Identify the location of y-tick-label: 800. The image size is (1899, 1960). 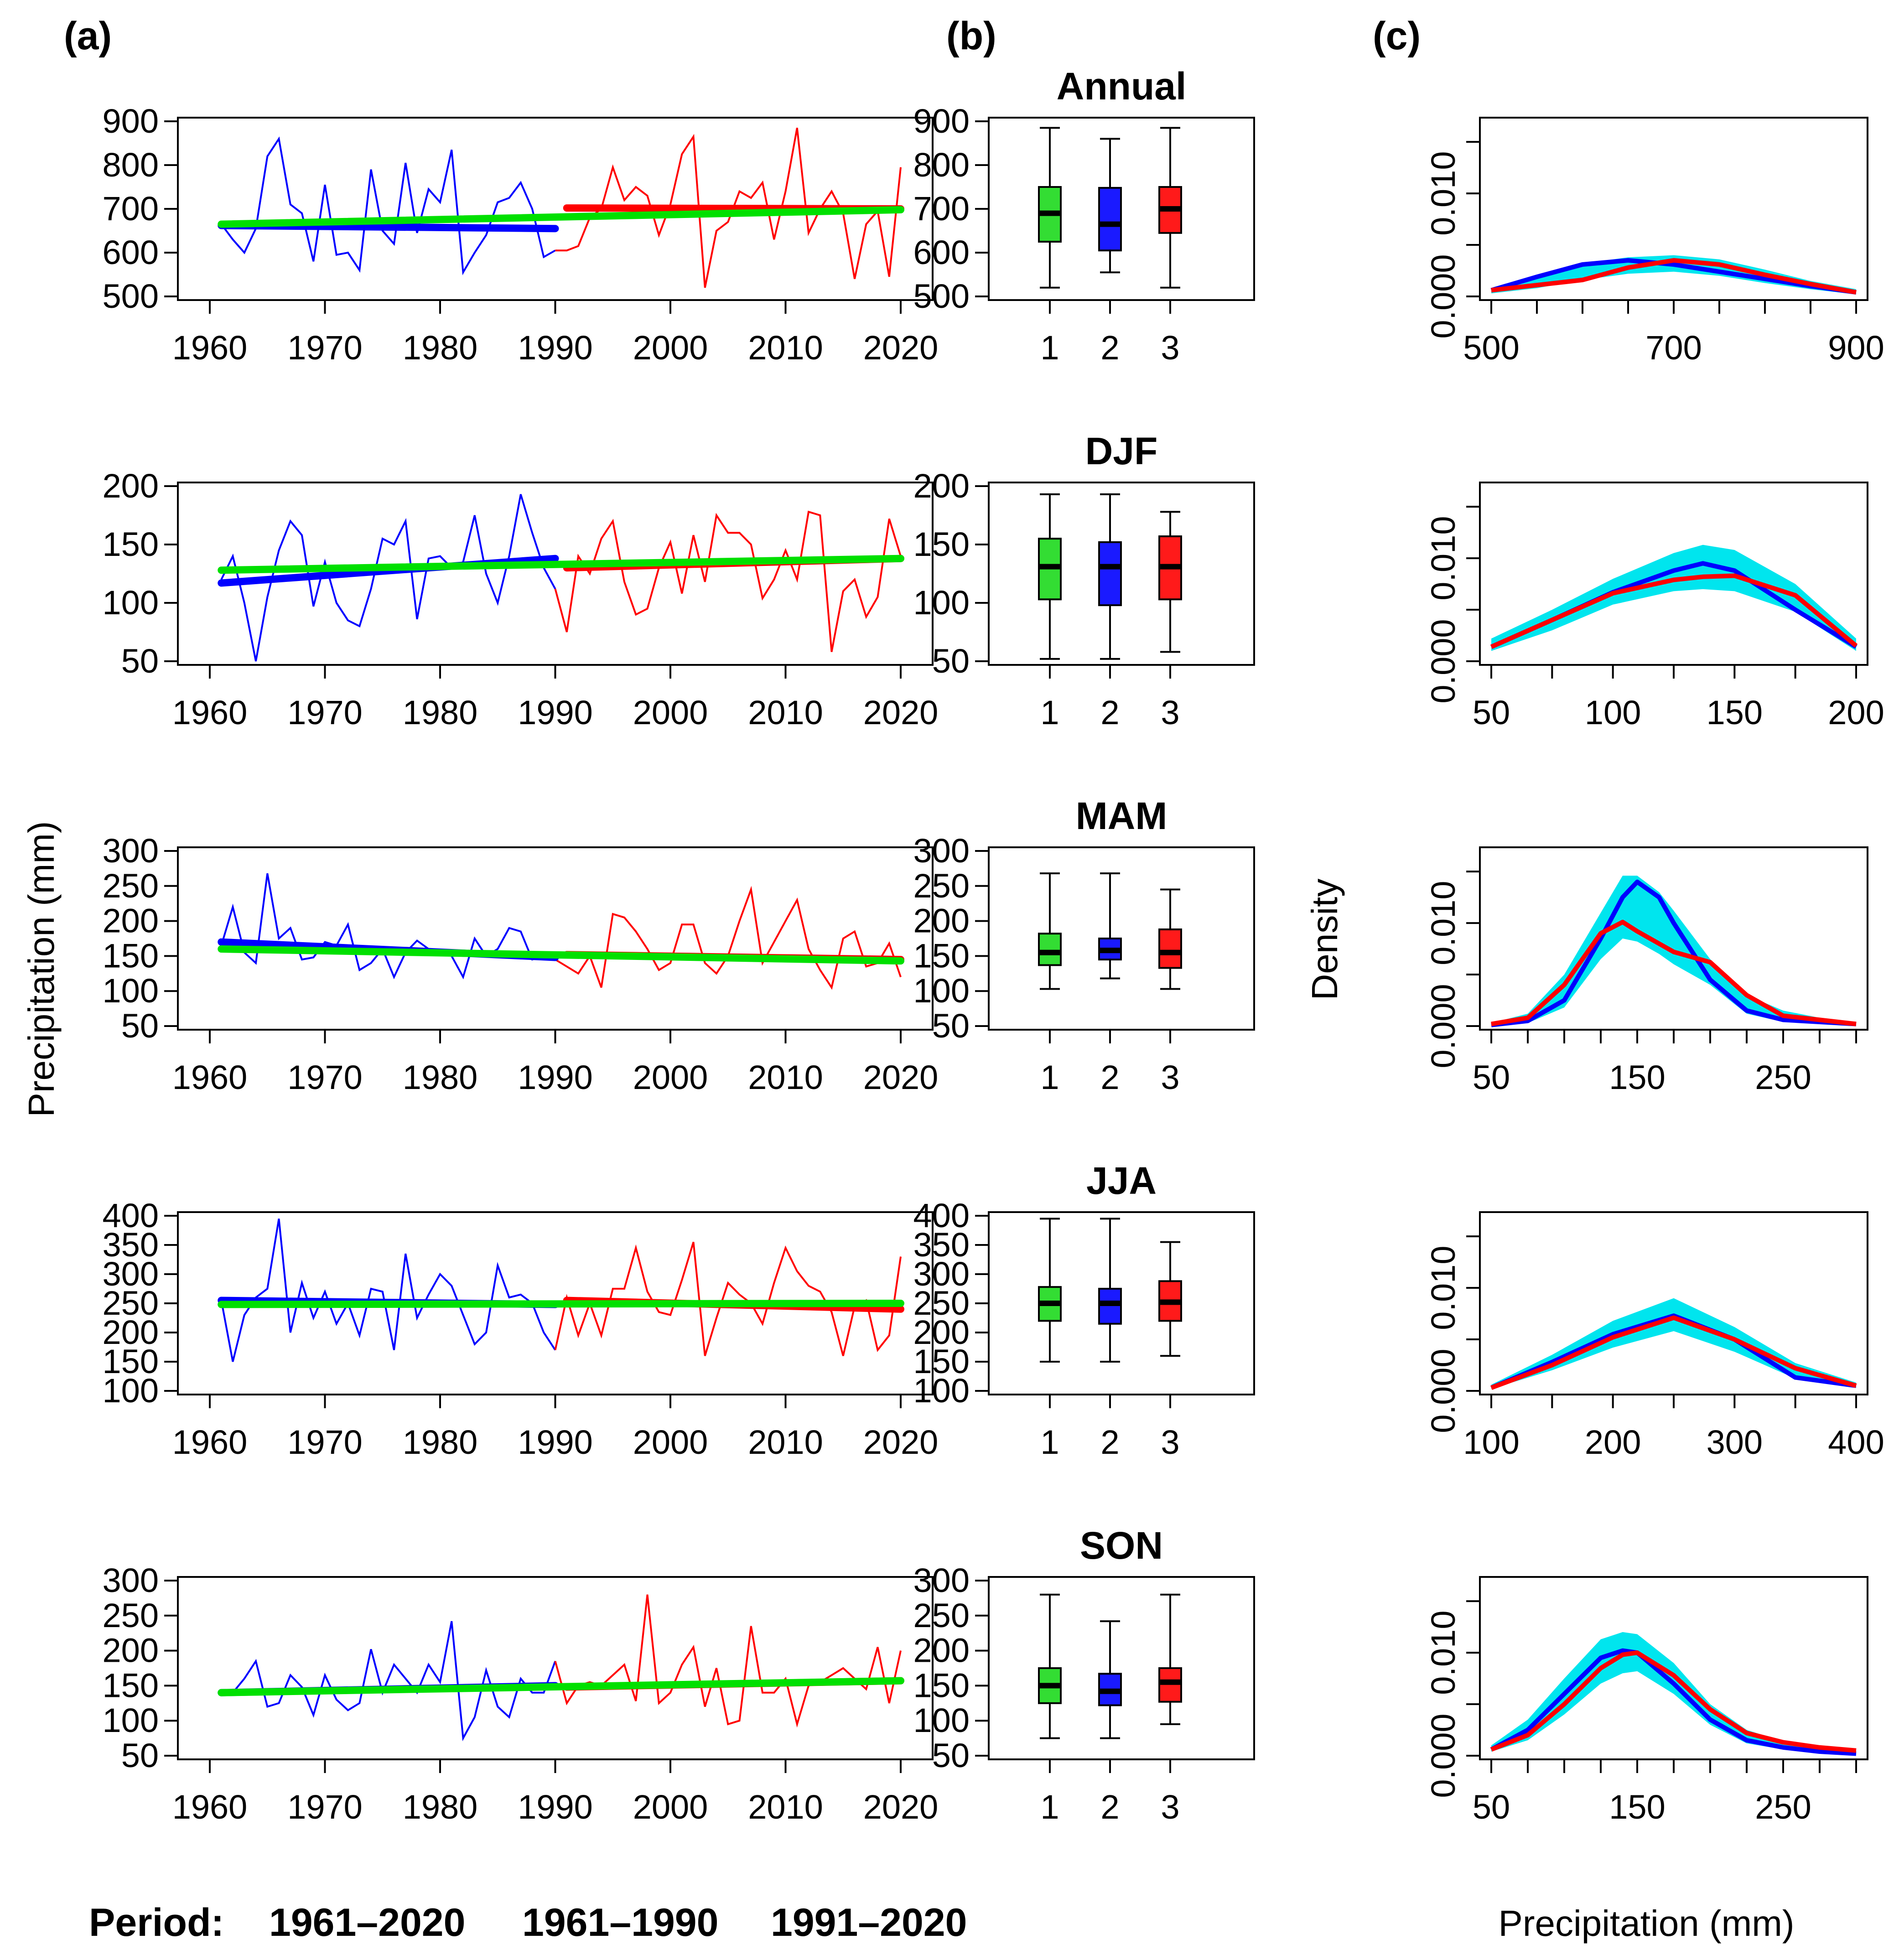
(131, 165).